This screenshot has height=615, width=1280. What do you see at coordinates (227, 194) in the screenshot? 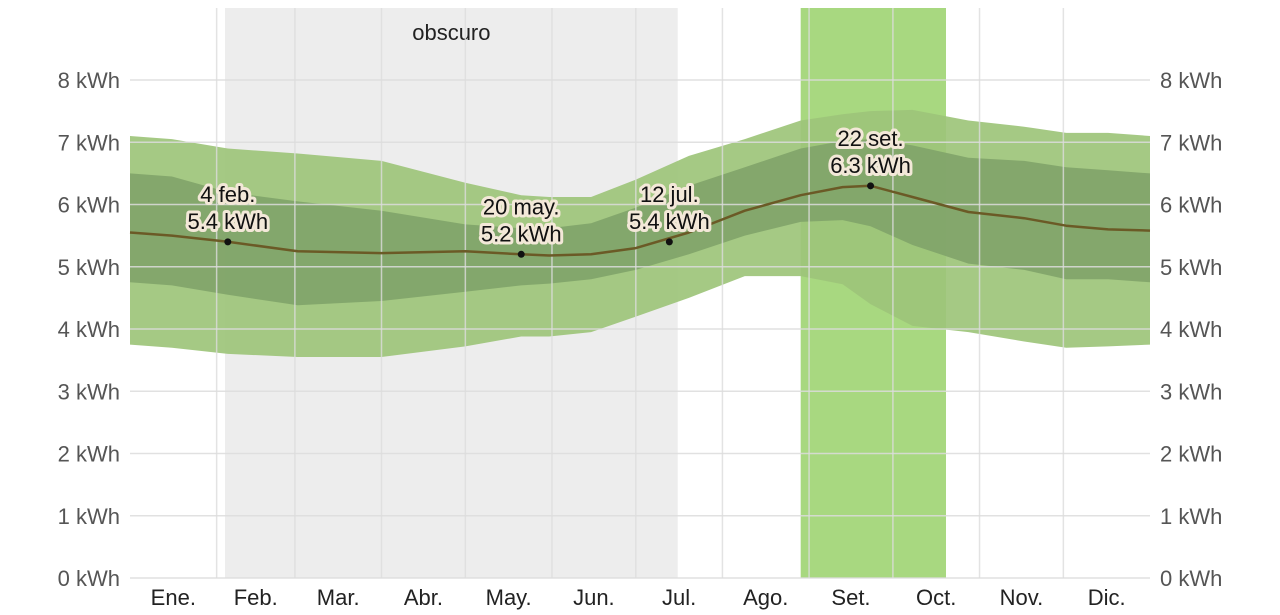
I see `annotation-date: 4 feb.` at bounding box center [227, 194].